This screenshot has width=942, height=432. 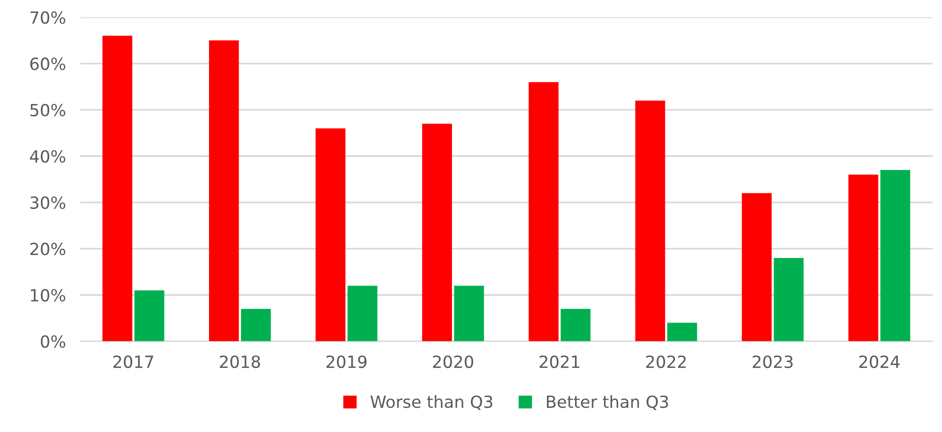 I want to click on x-tick-label: 2017, so click(x=133, y=361).